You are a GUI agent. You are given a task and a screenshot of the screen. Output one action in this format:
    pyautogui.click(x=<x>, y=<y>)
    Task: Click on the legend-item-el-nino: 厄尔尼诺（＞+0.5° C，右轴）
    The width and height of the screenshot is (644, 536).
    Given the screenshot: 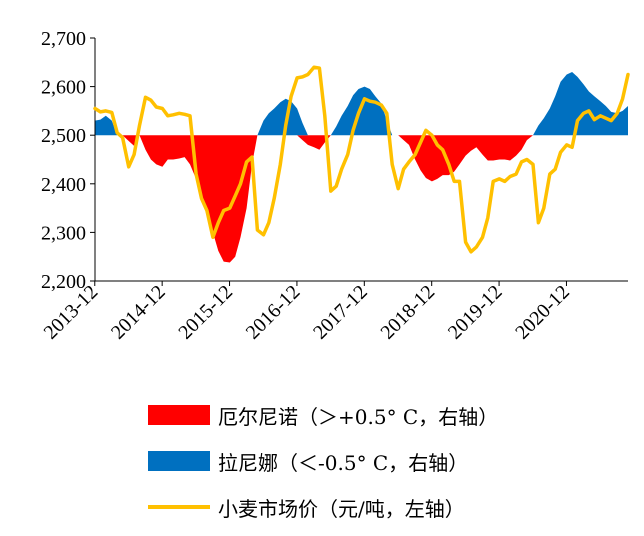 What is the action you would take?
    pyautogui.click(x=323, y=415)
    